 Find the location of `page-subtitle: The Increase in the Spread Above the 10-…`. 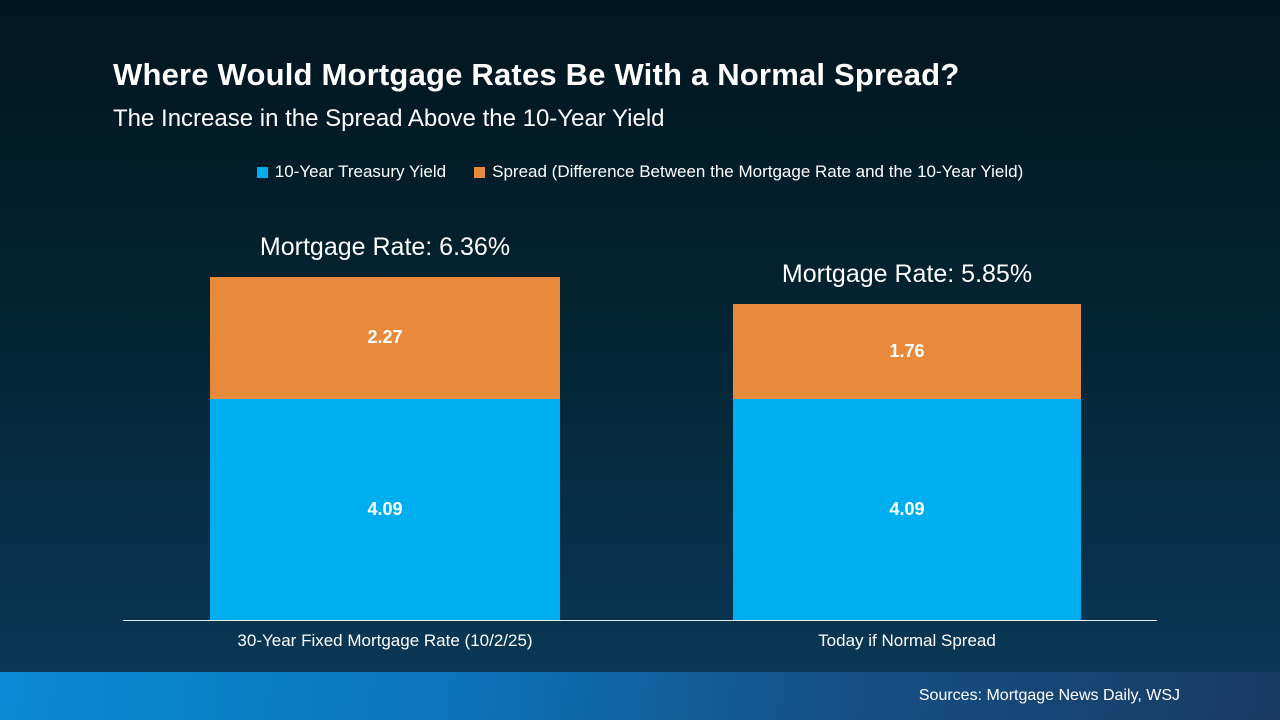

page-subtitle: The Increase in the Spread Above the 10-… is located at coordinates (389, 118).